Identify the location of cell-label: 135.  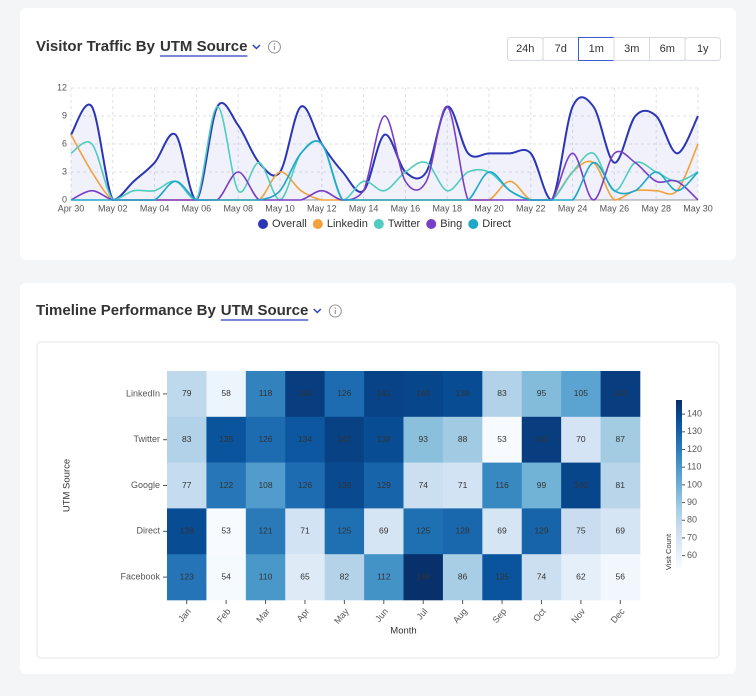
(226, 439).